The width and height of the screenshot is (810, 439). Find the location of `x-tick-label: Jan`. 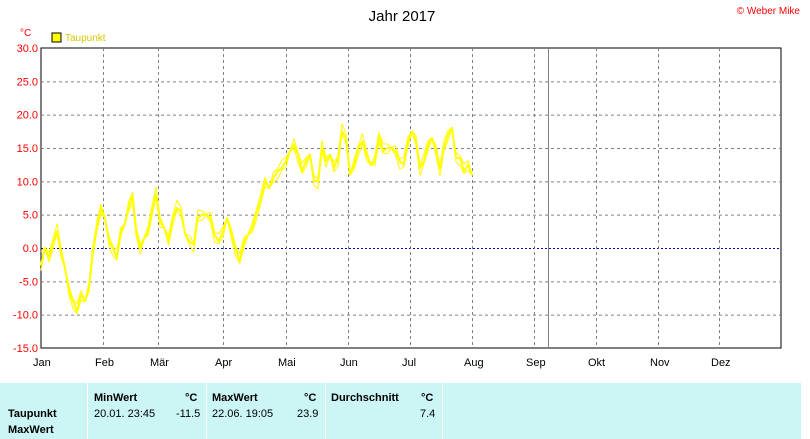

x-tick-label: Jan is located at coordinates (42, 363).